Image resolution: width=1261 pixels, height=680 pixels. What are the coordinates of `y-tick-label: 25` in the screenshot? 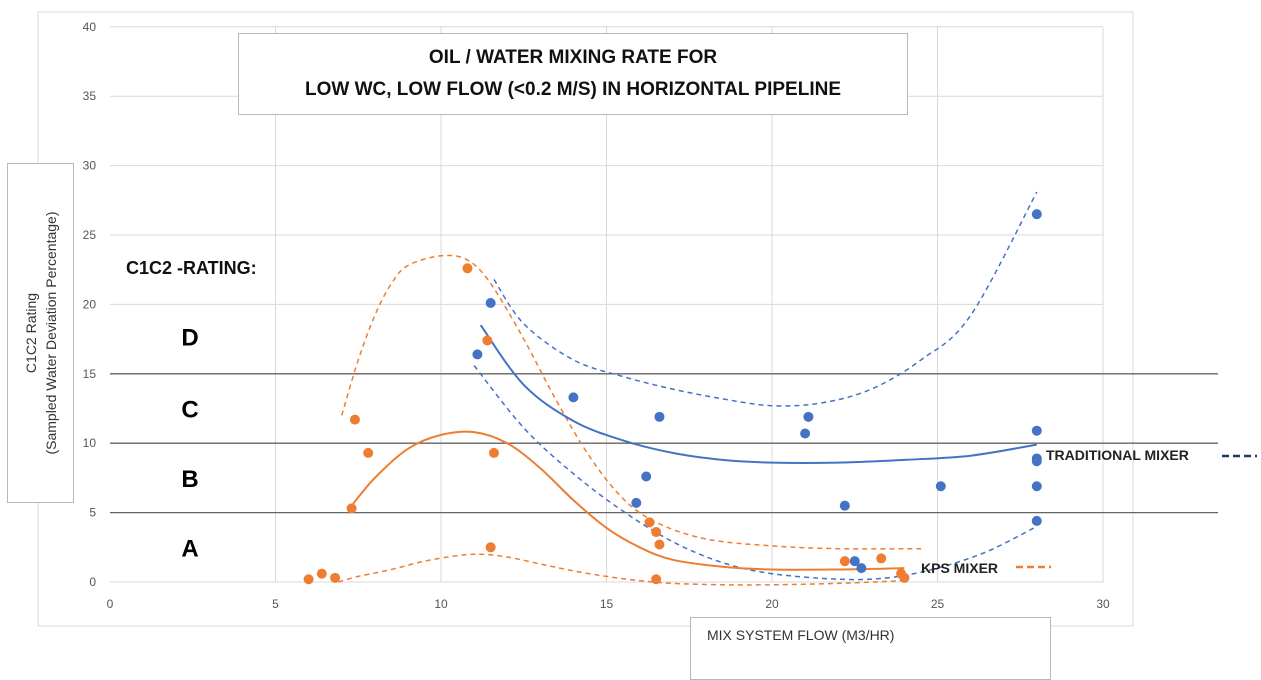 It's located at (90, 235).